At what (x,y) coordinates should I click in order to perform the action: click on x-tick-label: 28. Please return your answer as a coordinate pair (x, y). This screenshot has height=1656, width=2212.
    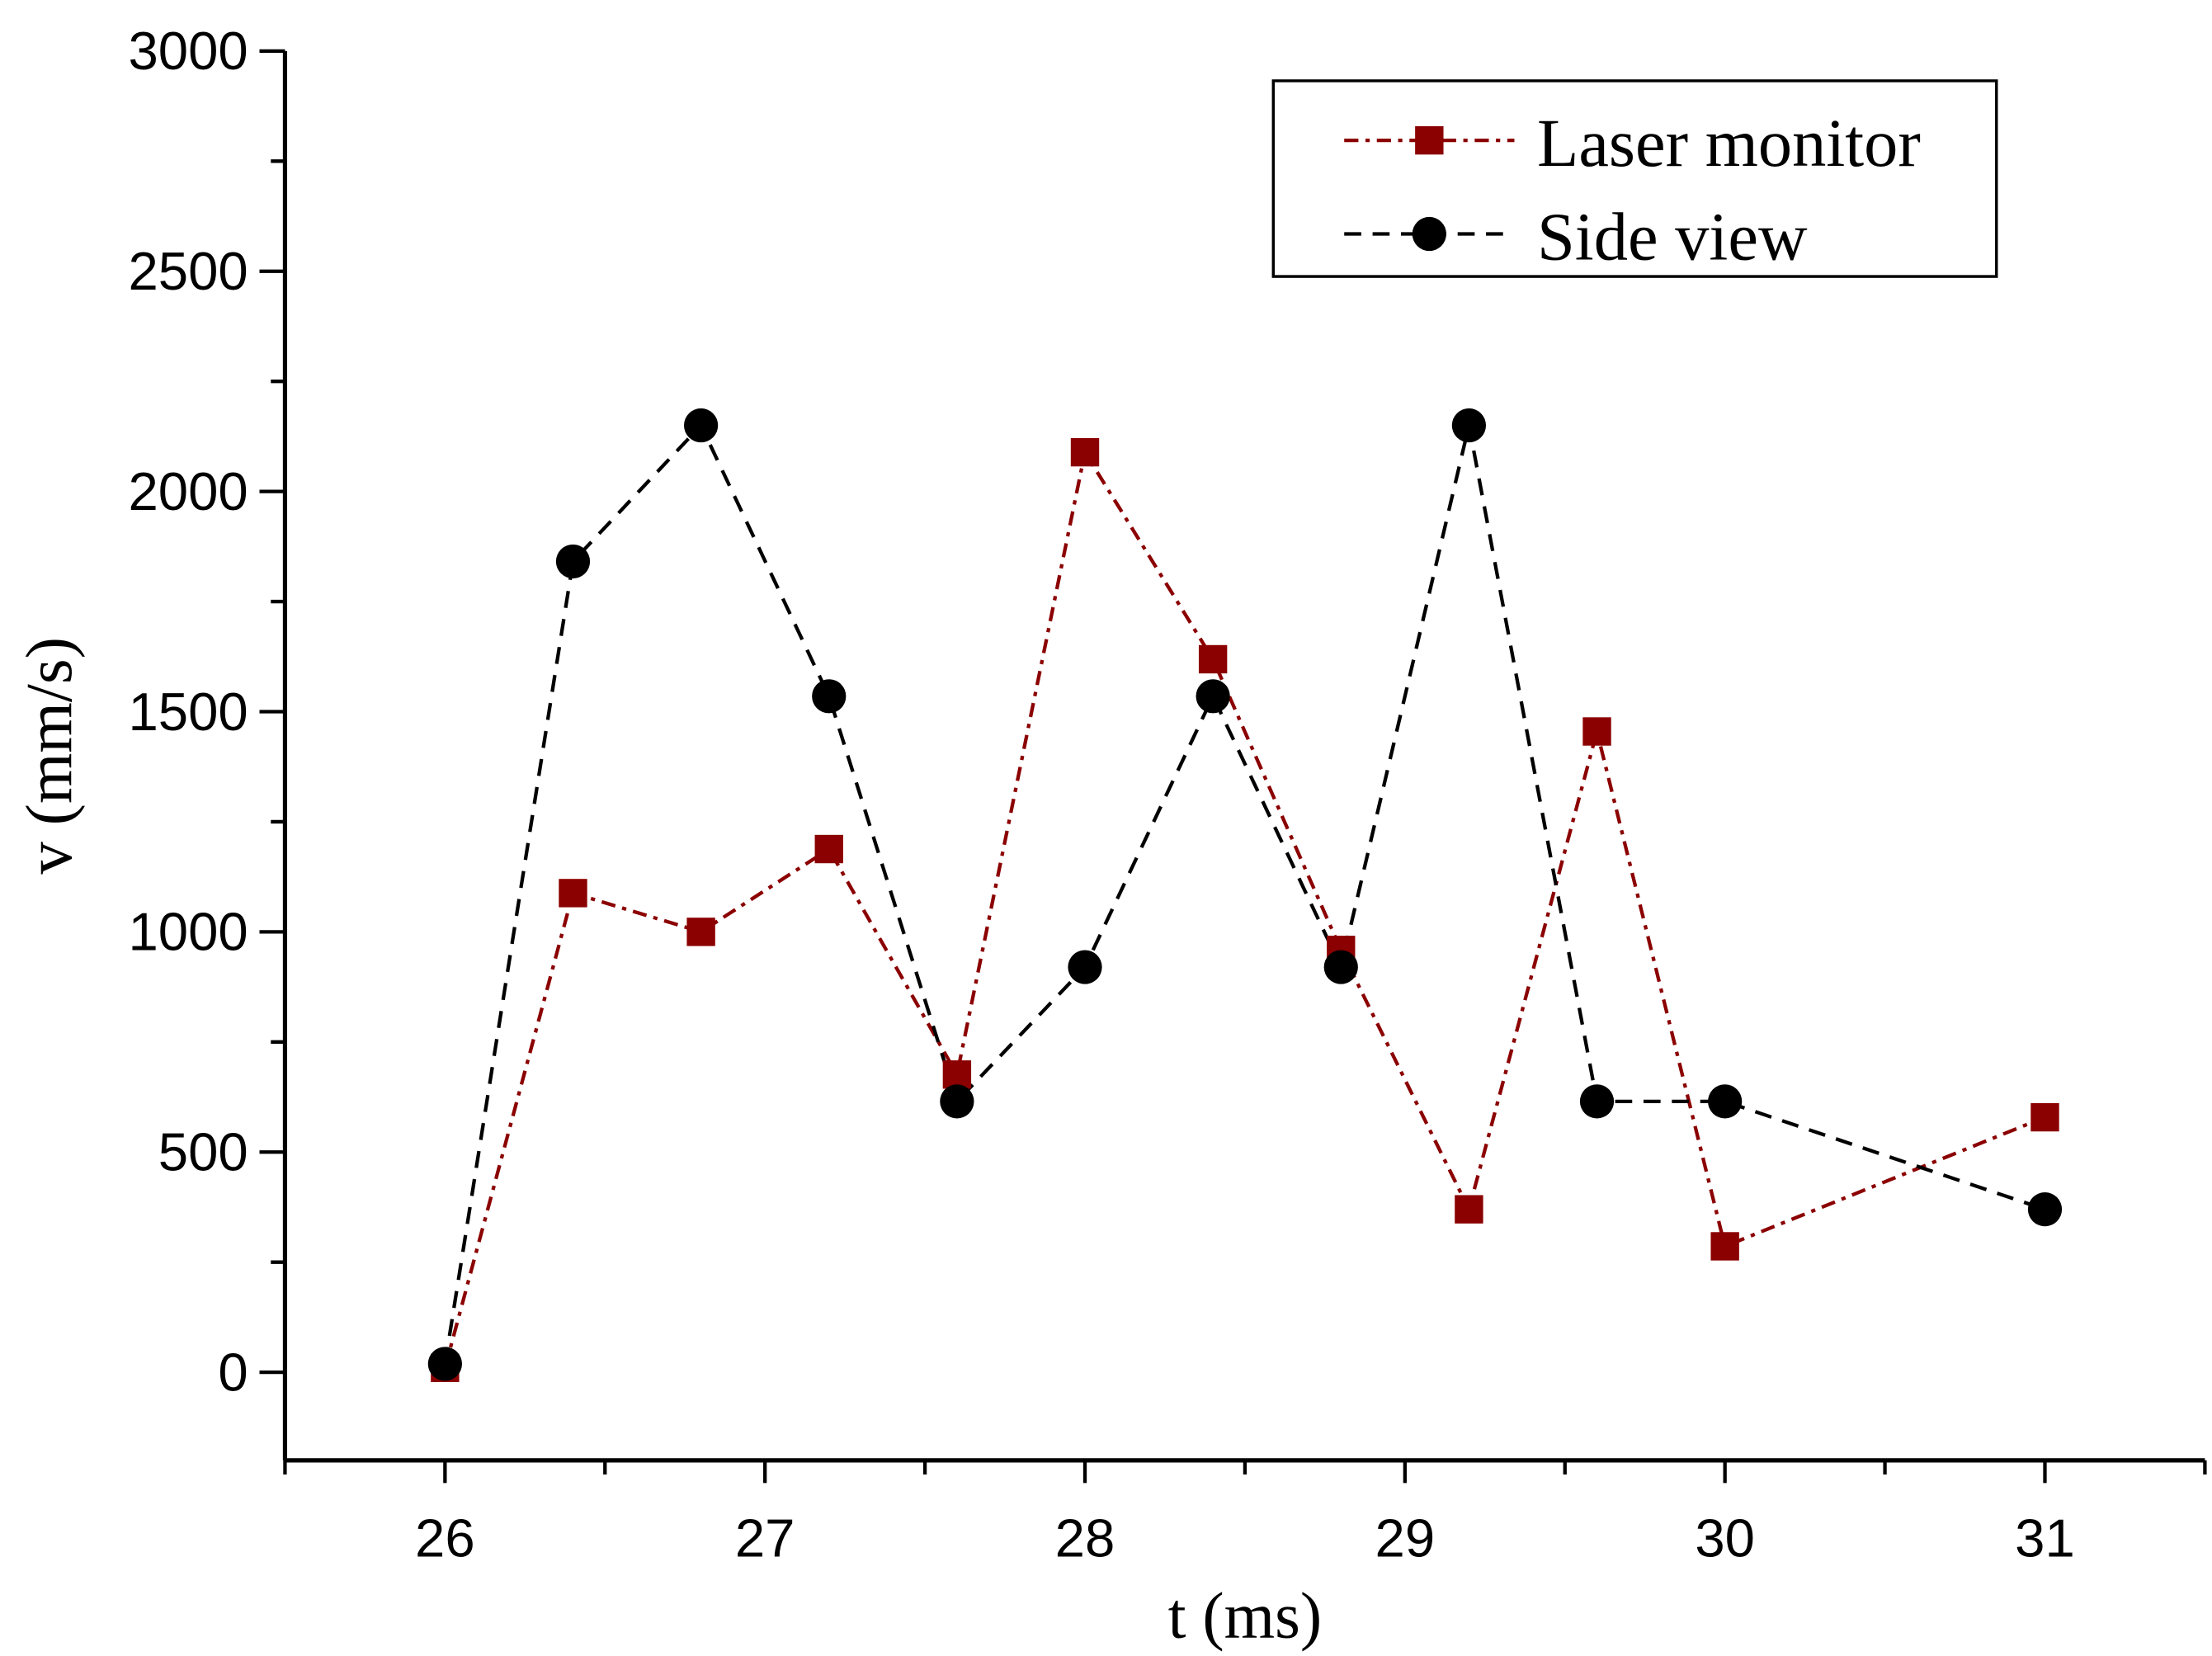
    Looking at the image, I should click on (1085, 1538).